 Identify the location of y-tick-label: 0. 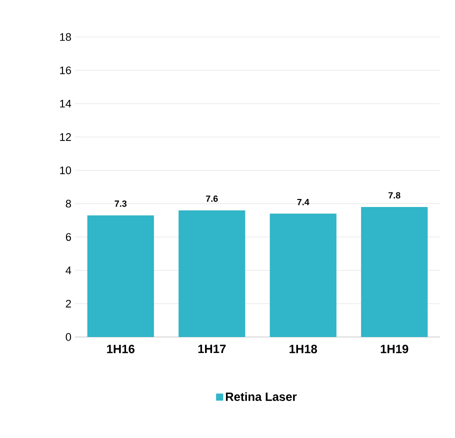
(69, 337).